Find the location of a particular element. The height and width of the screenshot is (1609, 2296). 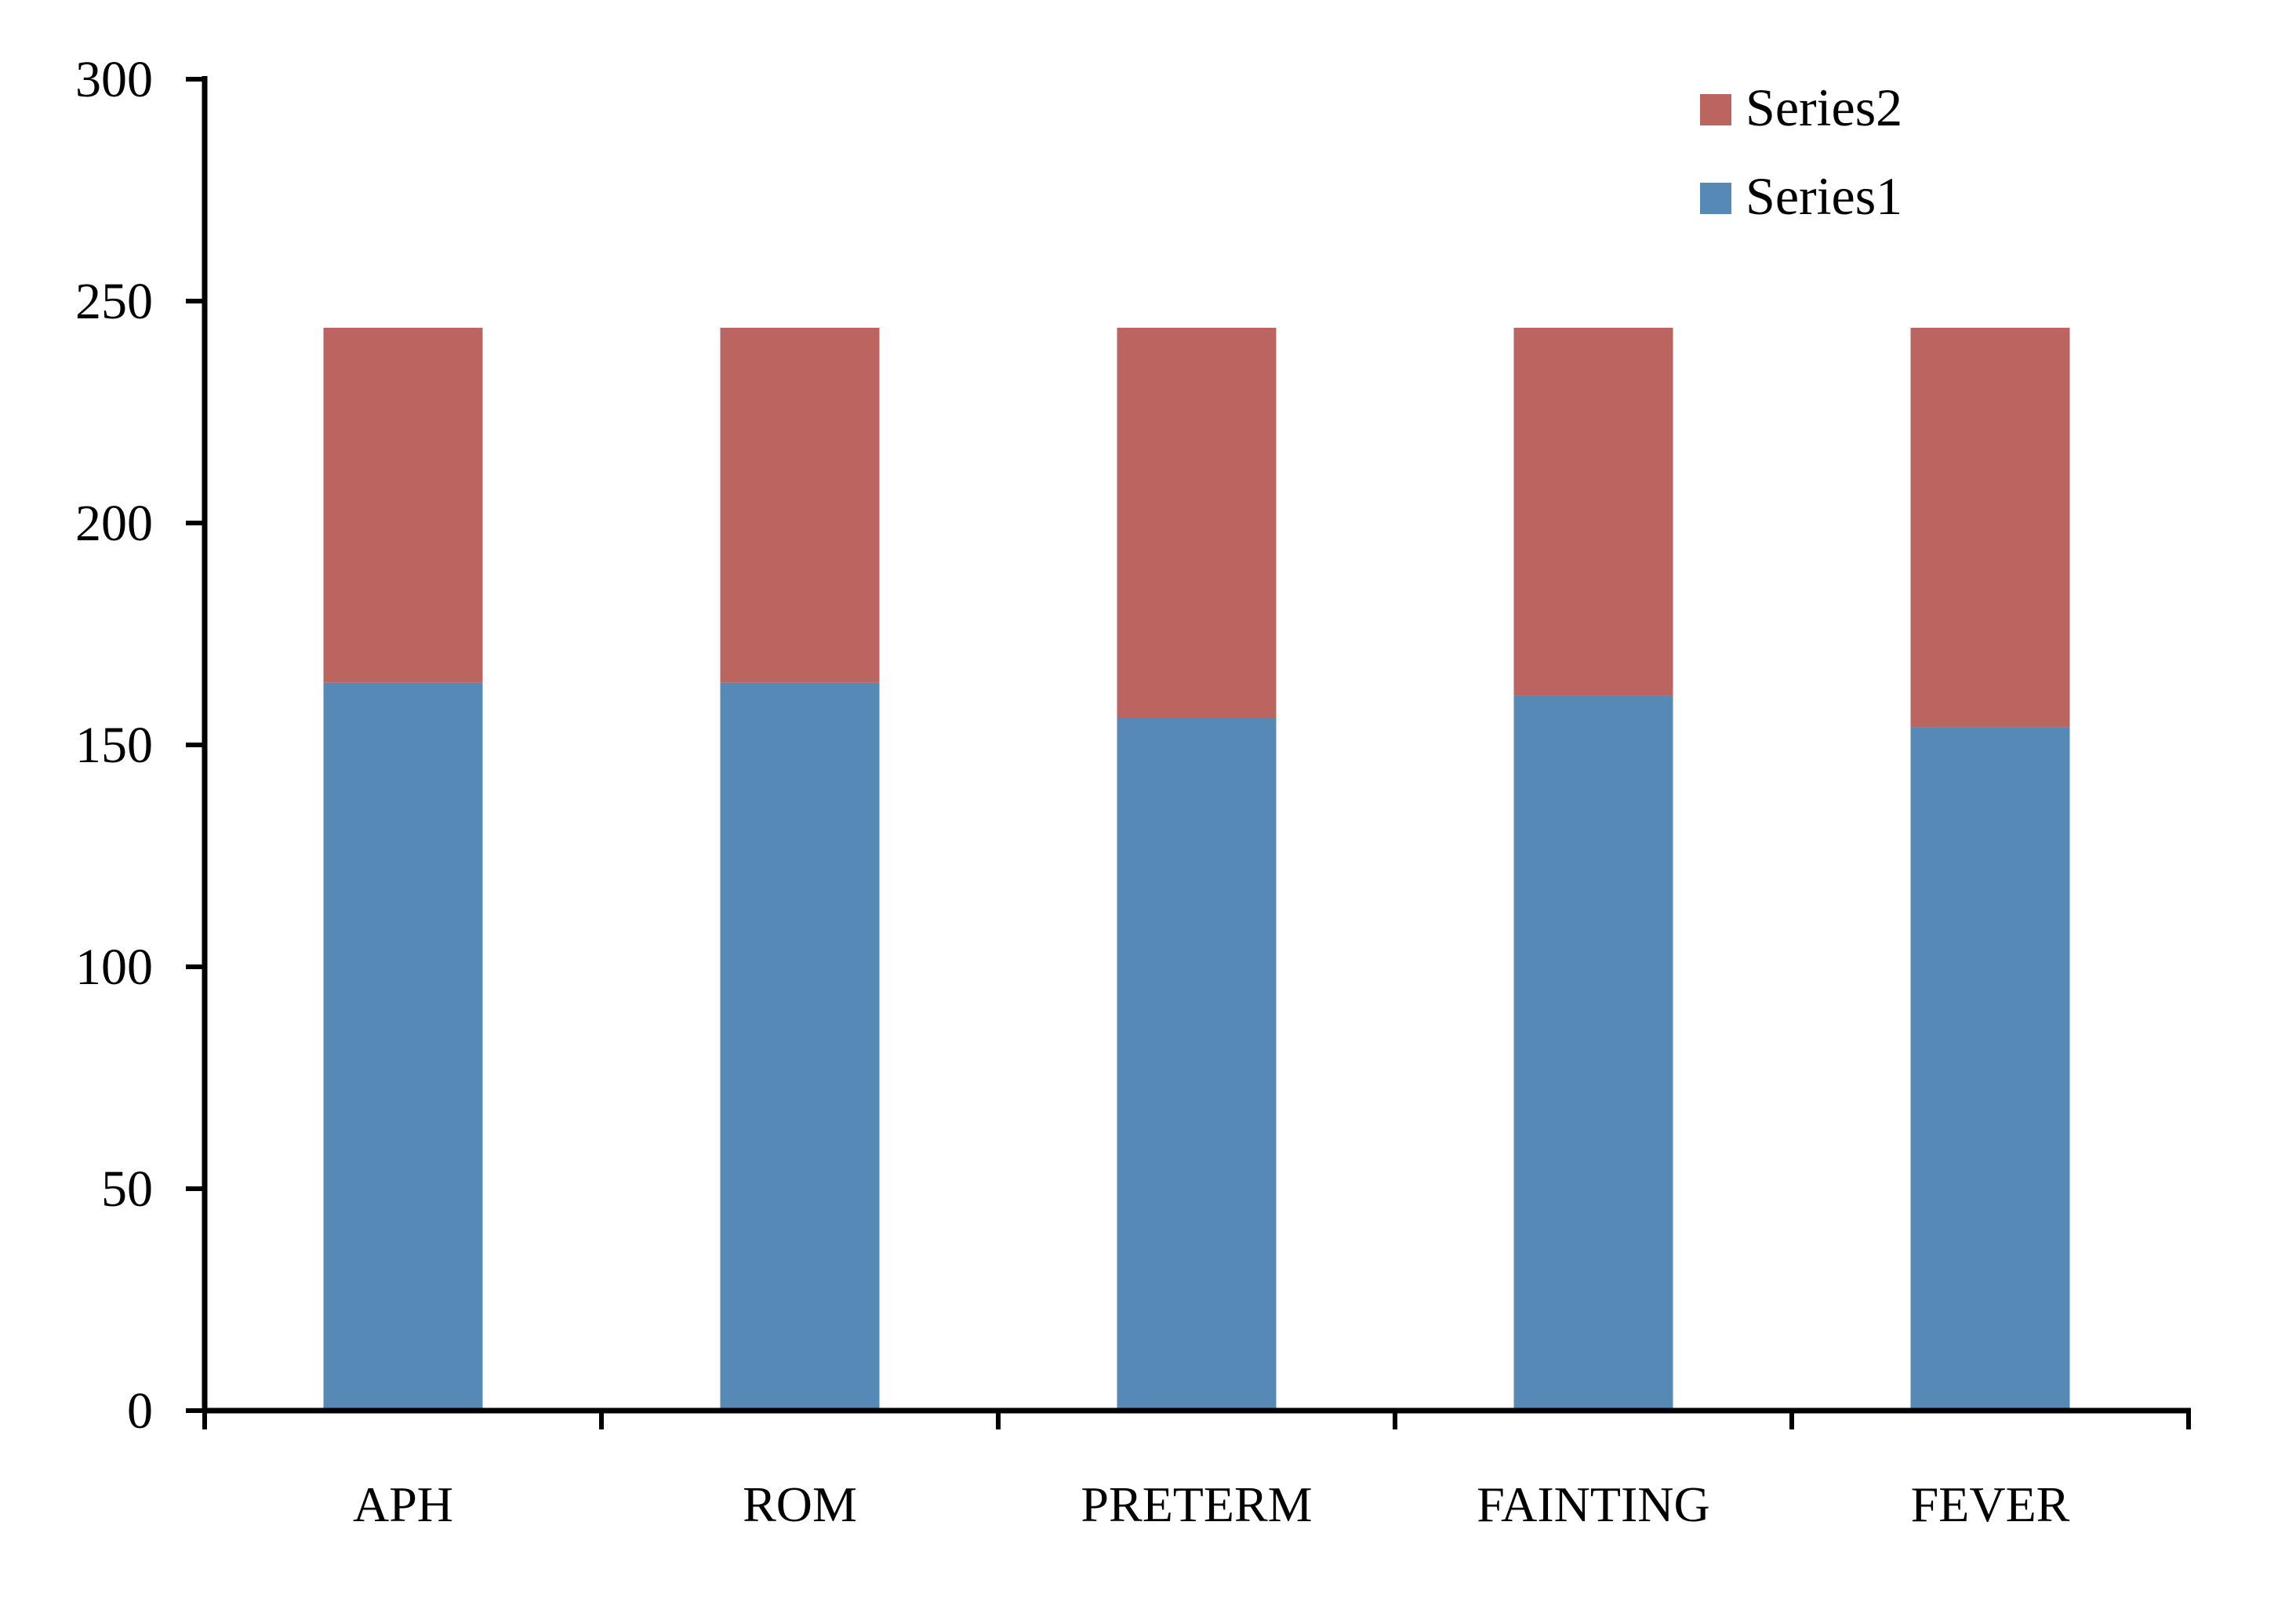

y-axis-ticks: 0 50 100 150 200 250 300 is located at coordinates (140, 745).